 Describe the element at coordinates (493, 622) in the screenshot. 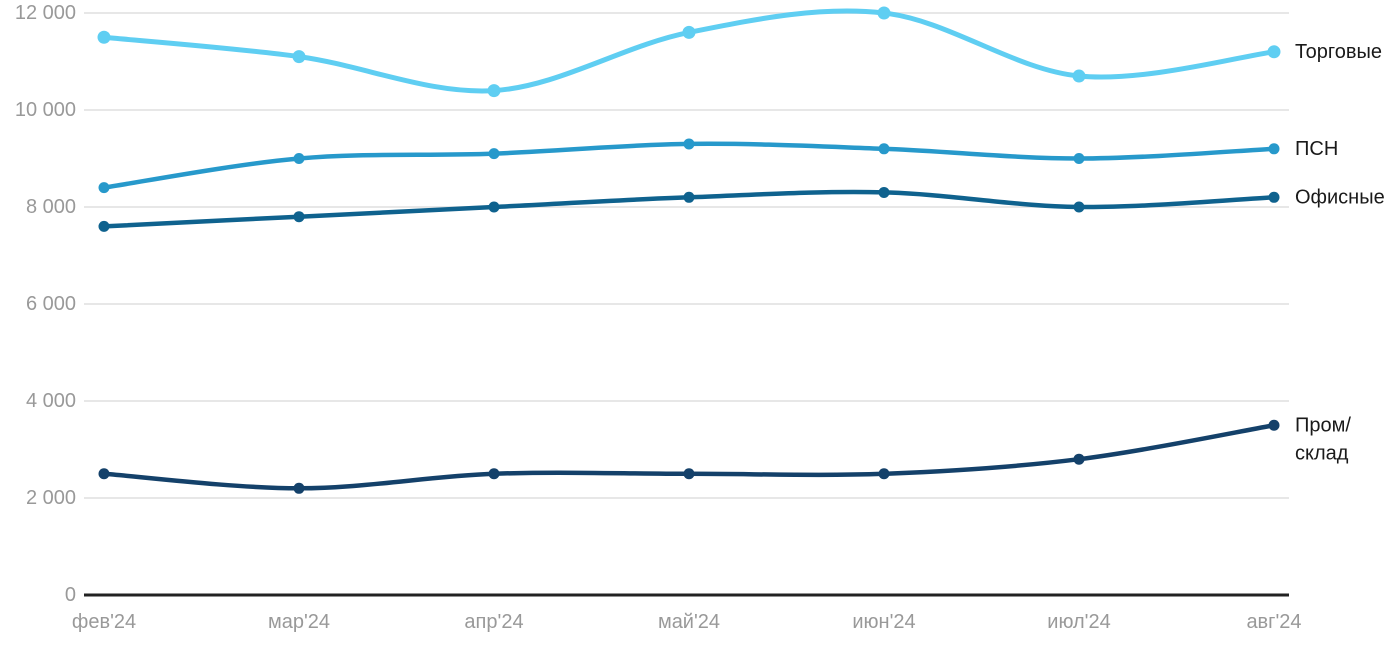

I see `x-tick-label: апр'24` at that location.